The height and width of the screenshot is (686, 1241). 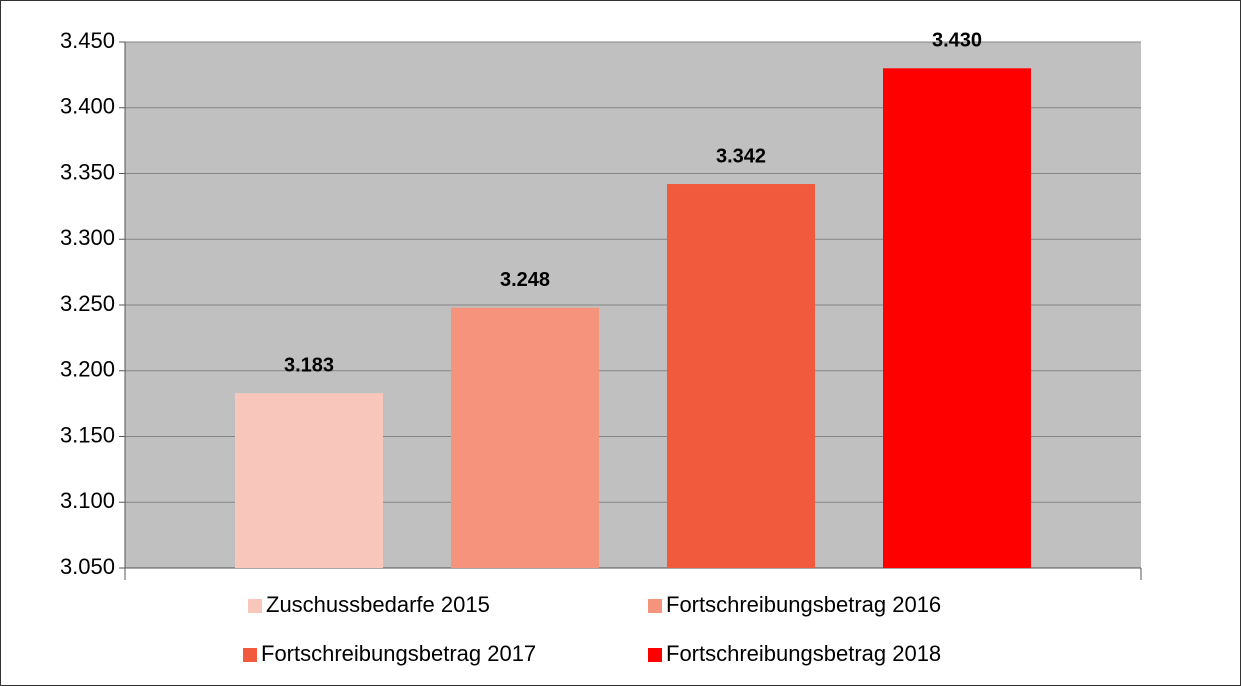 I want to click on y-tick-label: 3.300, so click(x=87, y=237).